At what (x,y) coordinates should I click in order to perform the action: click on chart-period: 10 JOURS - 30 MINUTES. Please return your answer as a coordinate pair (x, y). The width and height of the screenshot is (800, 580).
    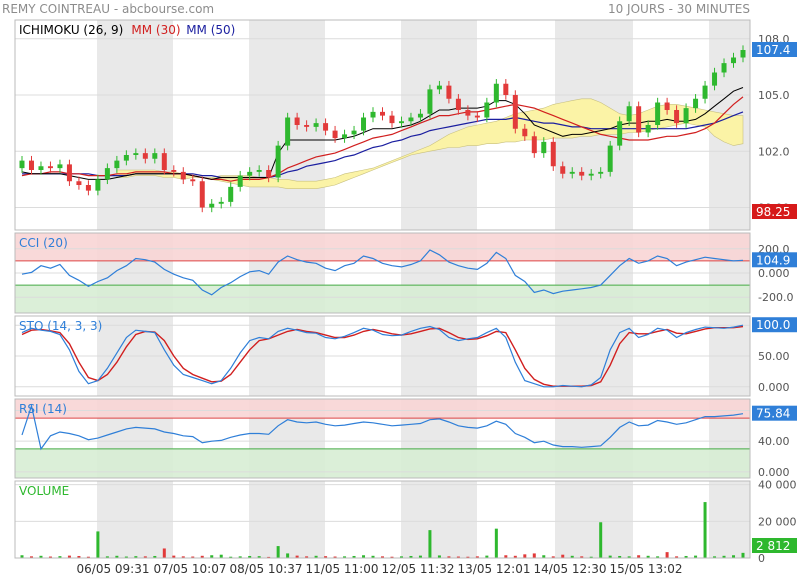
    Looking at the image, I should click on (678, 9).